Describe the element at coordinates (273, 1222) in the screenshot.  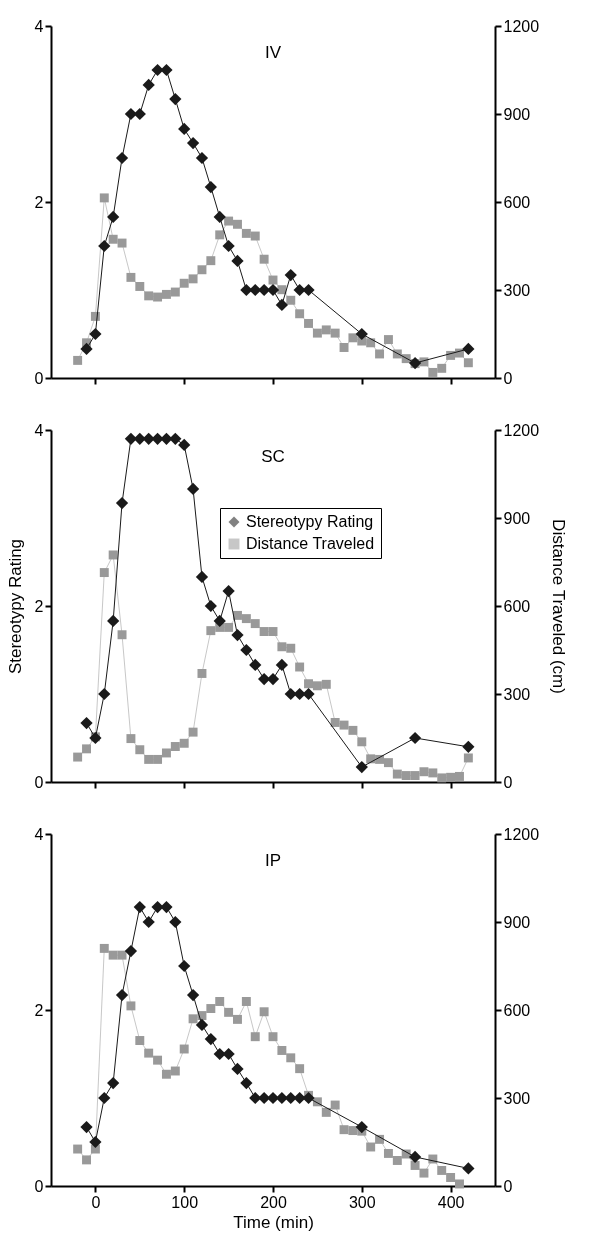
I see `x-axis-title: Time (min)` at that location.